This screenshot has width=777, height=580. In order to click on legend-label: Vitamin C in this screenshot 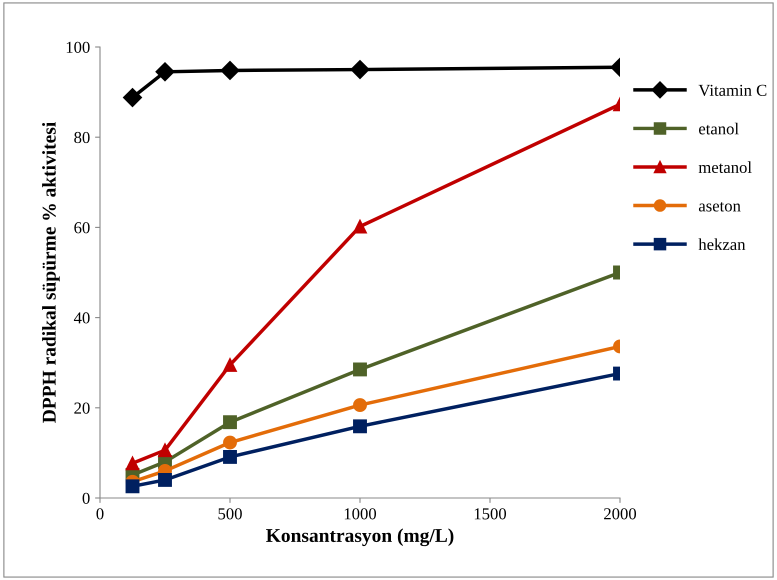, I will do `click(732, 90)`.